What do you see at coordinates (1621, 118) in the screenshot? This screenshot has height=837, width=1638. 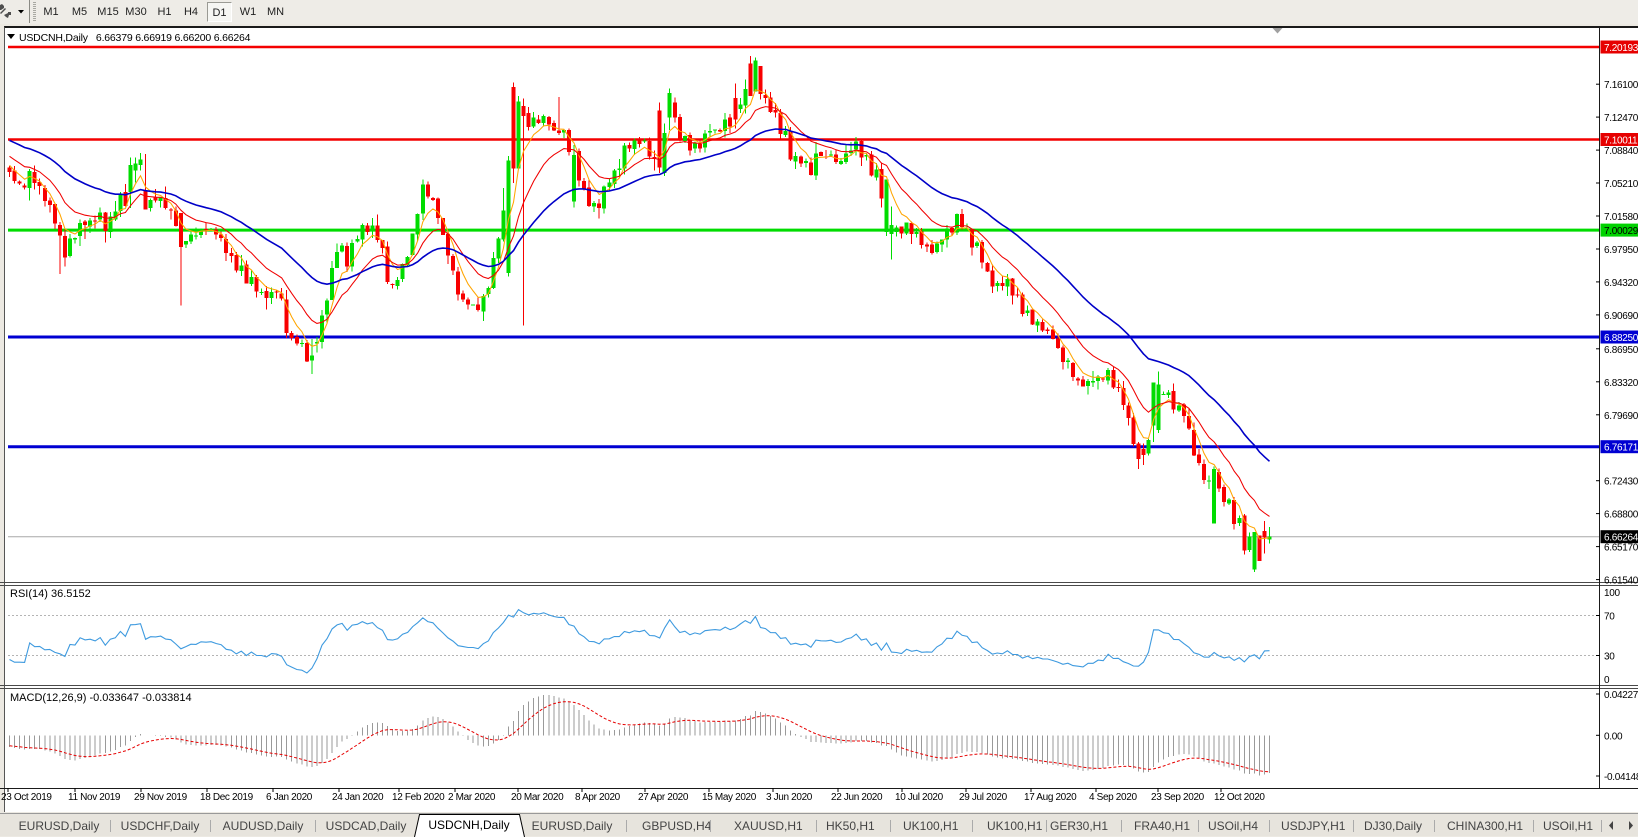 I see `svg-text: 7.12470` at bounding box center [1621, 118].